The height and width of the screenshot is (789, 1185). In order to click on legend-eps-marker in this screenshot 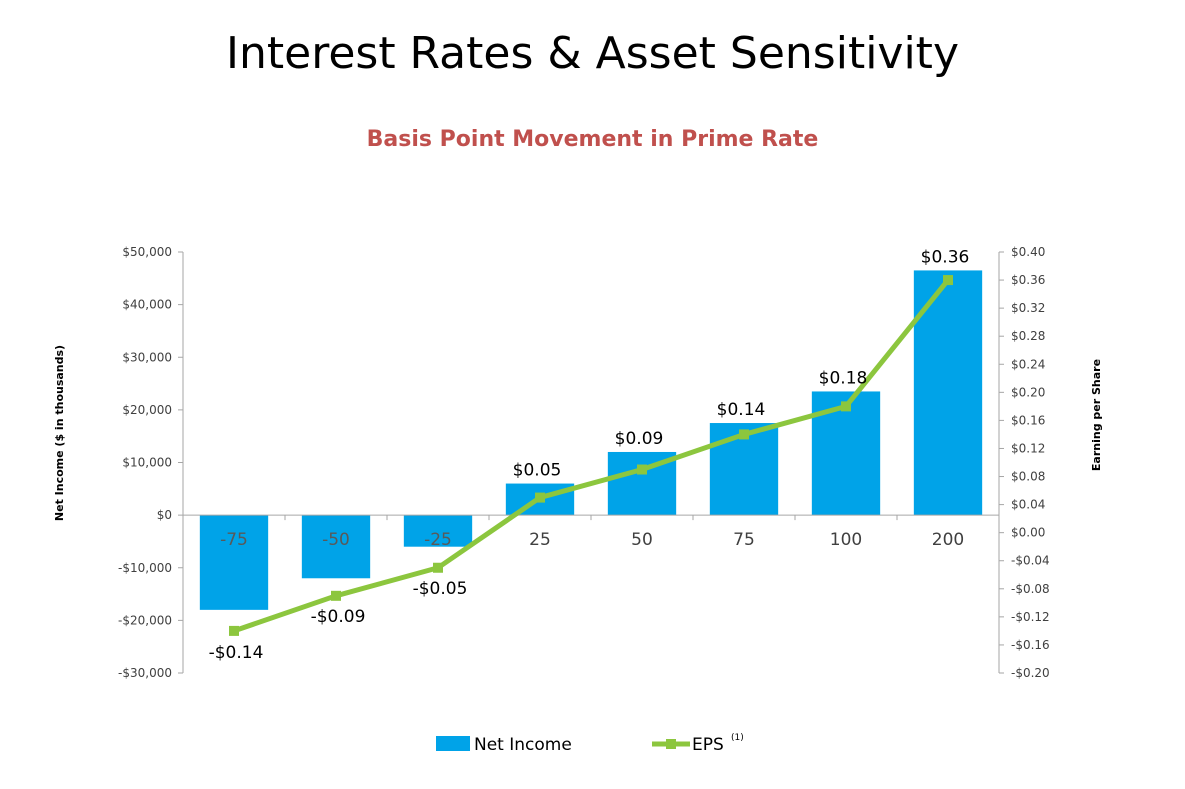, I will do `click(671, 744)`.